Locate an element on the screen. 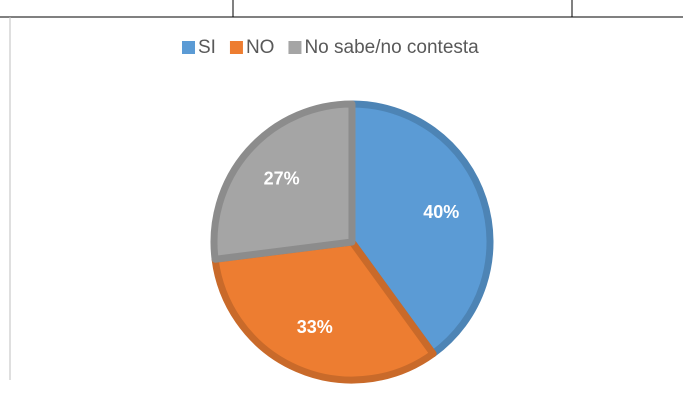  legend-label: NO is located at coordinates (260, 47).